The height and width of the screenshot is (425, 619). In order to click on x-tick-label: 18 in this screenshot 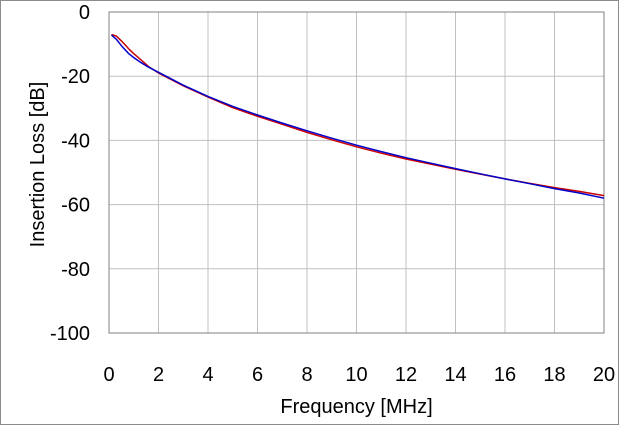, I will do `click(554, 375)`.